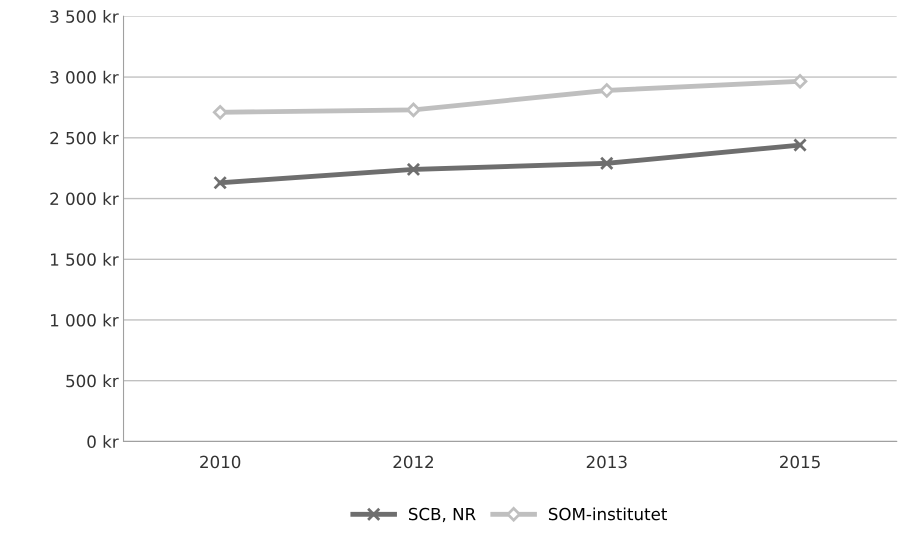 The image size is (915, 545). Describe the element at coordinates (800, 462) in the screenshot. I see `x-tick-label: 2015` at that location.